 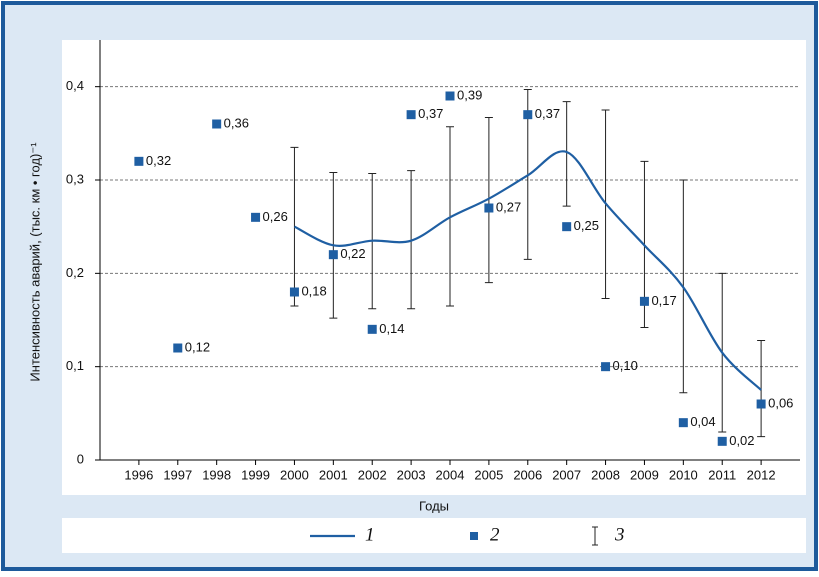 I want to click on x-tick-label: 2001, so click(x=333, y=474).